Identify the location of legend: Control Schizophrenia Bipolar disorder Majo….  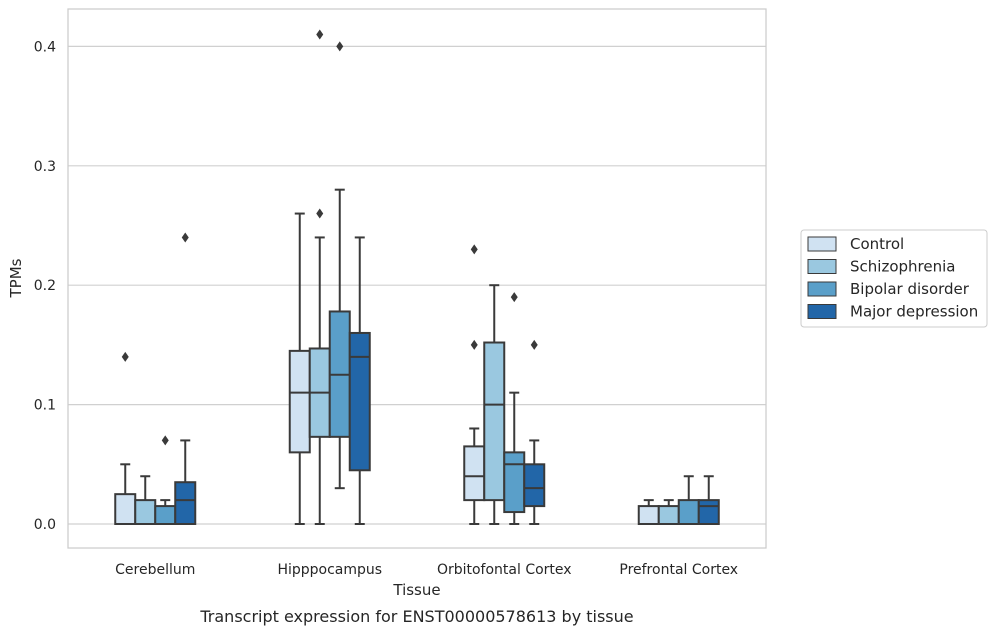
(894, 278).